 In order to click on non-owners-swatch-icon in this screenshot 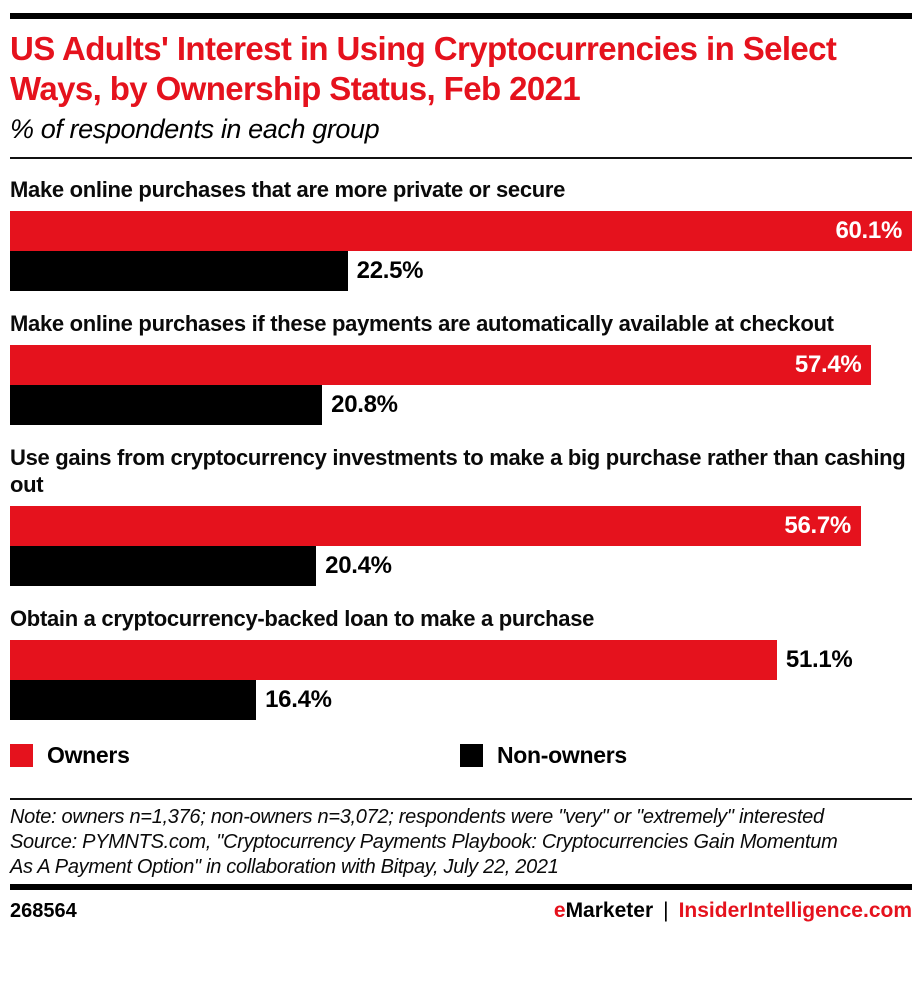, I will do `click(471, 755)`.